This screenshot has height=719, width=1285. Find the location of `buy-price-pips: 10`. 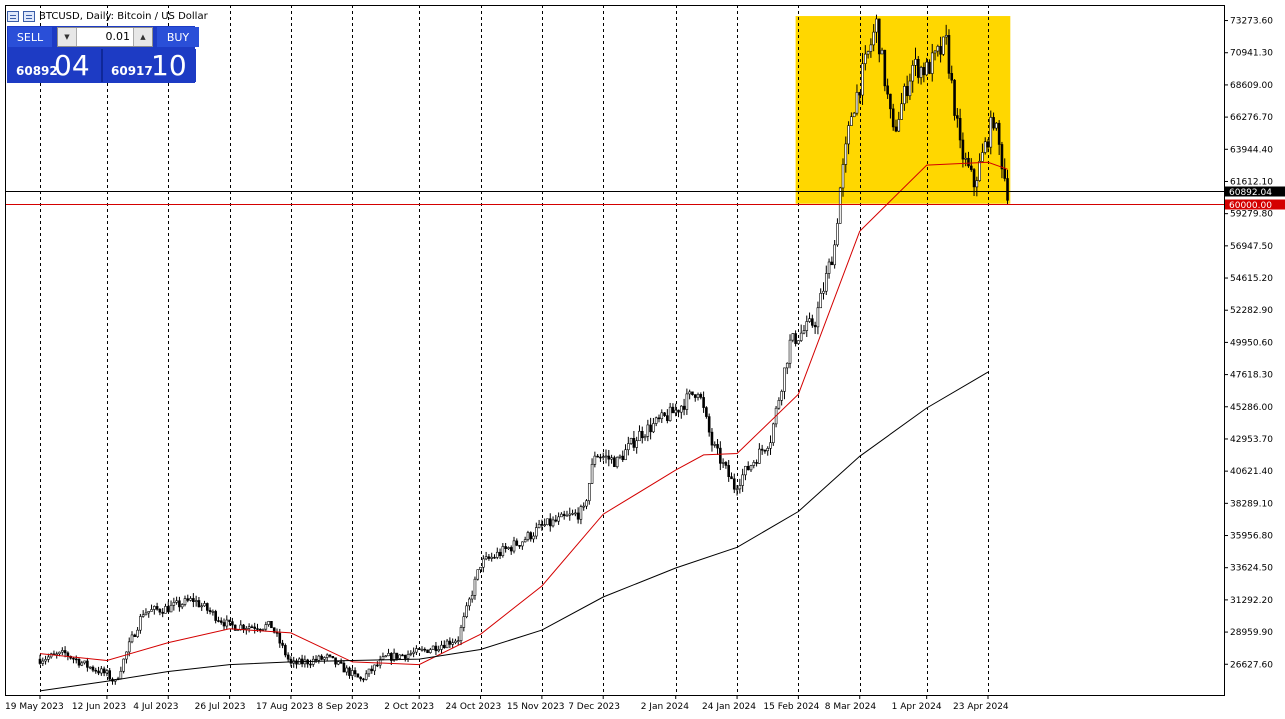

buy-price-pips: 10 is located at coordinates (169, 65).